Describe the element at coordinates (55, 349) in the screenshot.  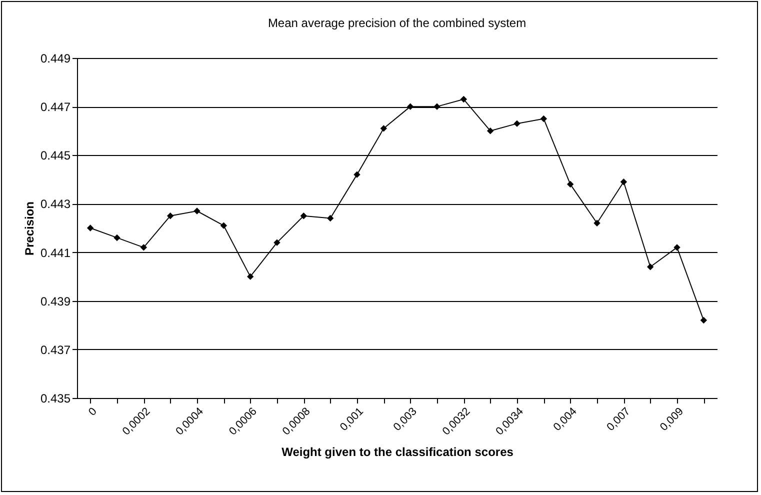
I see `y-tick-label: 0.437` at that location.